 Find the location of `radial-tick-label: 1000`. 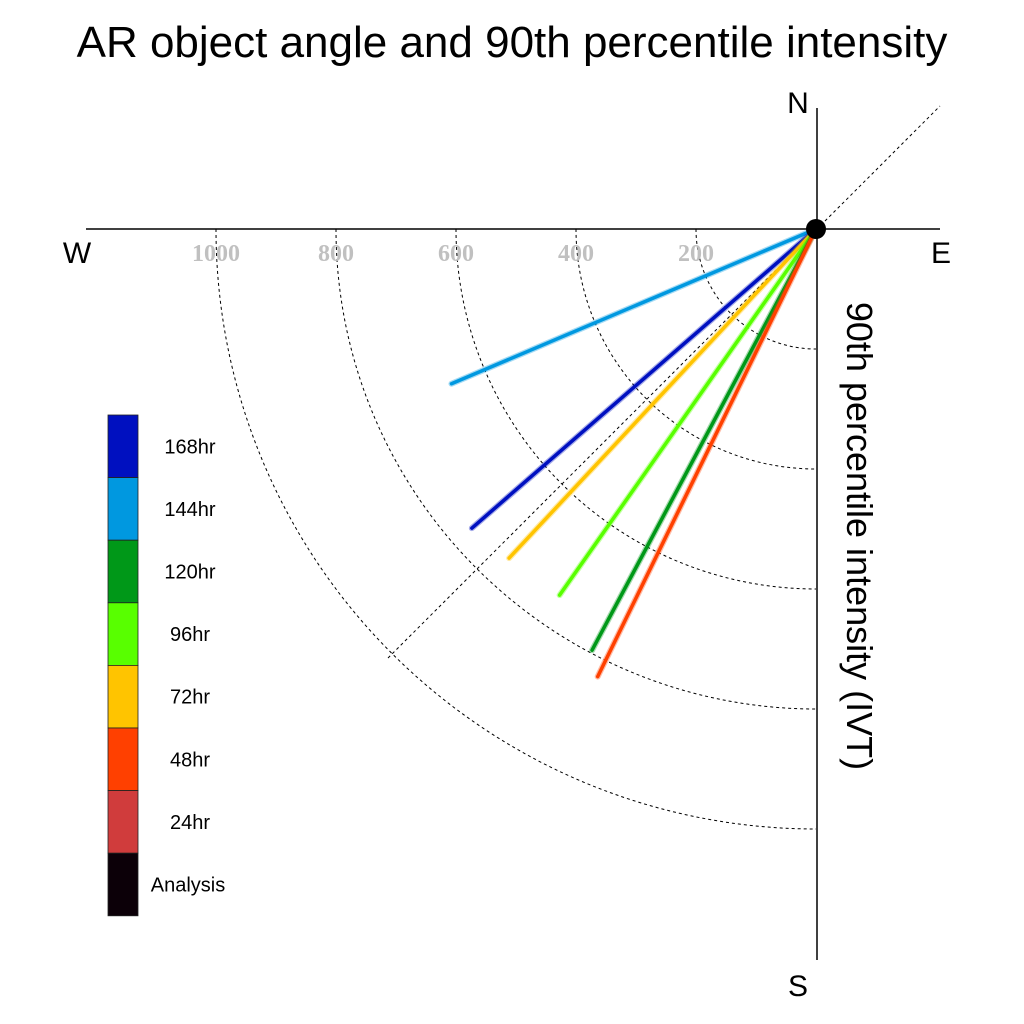

radial-tick-label: 1000 is located at coordinates (216, 254).